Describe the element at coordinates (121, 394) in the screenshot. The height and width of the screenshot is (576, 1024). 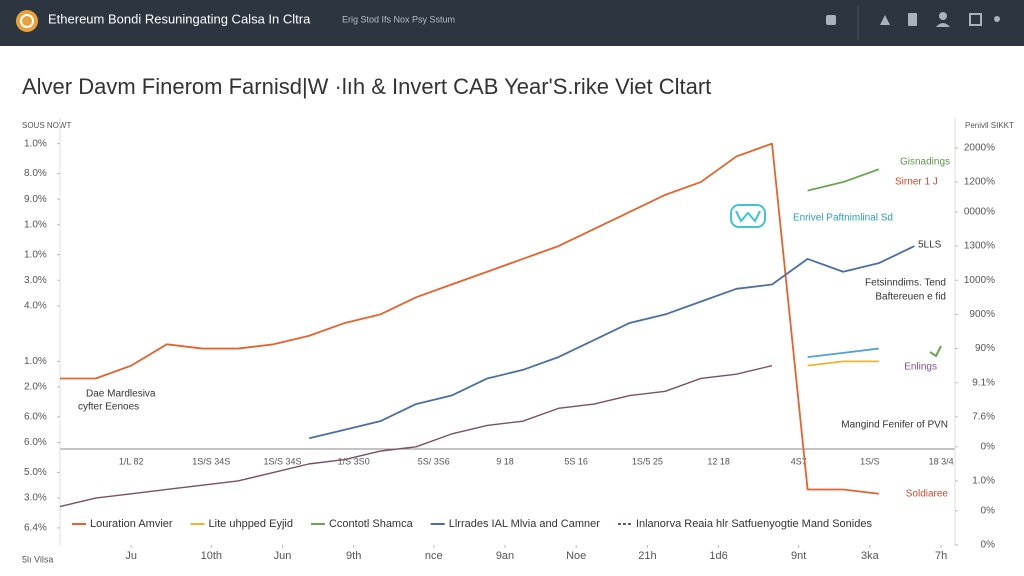
I see `annotation: Dae Mardlesiva` at that location.